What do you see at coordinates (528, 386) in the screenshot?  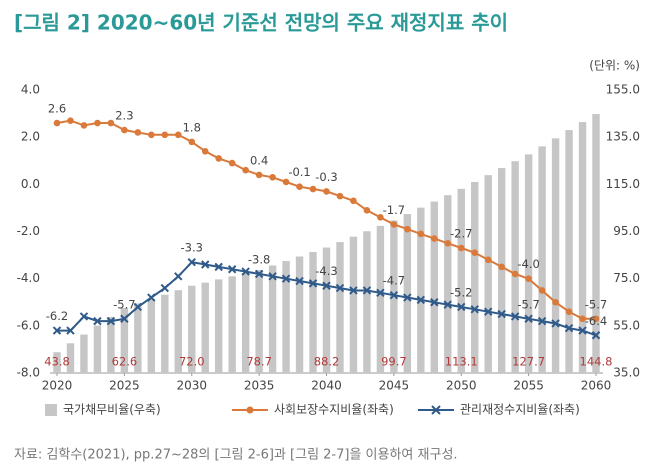 I see `x-tick-label: 2055` at bounding box center [528, 386].